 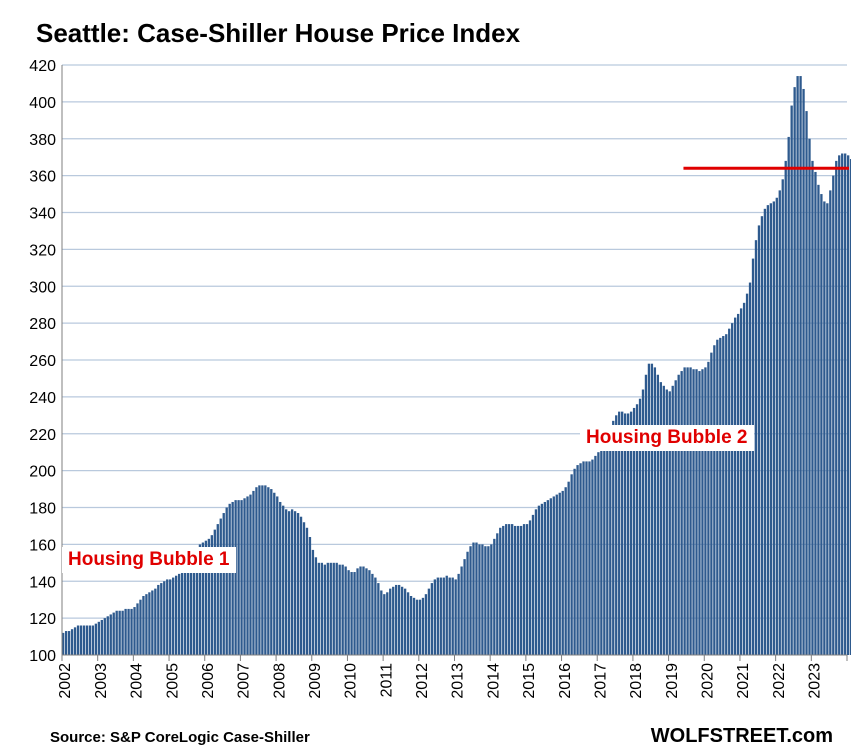 What do you see at coordinates (65, 681) in the screenshot?
I see `x-tick-label: 2002` at bounding box center [65, 681].